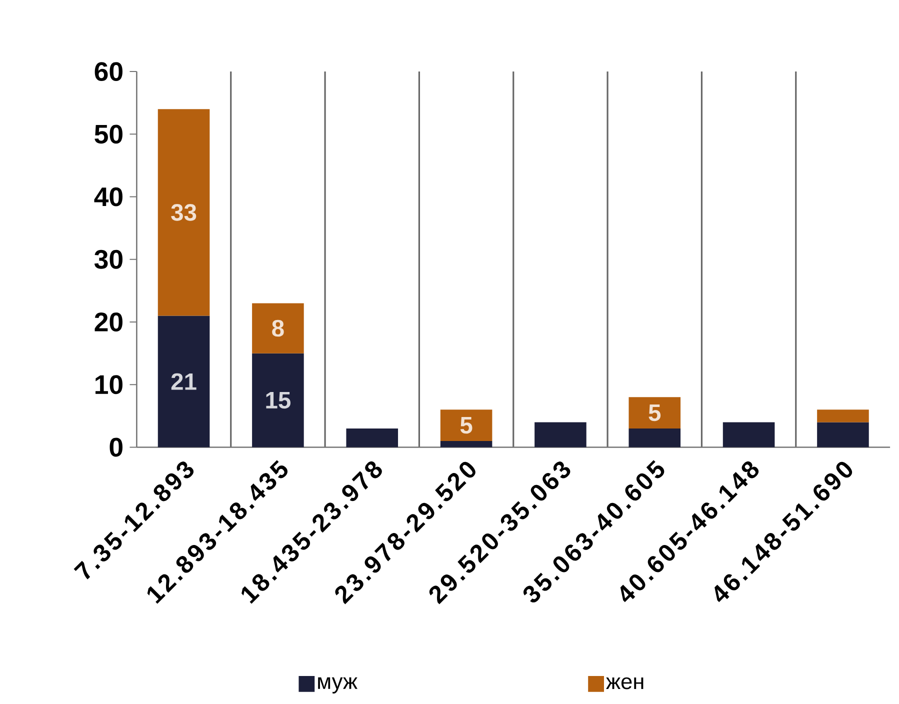 Image resolution: width=899 pixels, height=704 pixels. I want to click on y-tick-label: 50, so click(108, 134).